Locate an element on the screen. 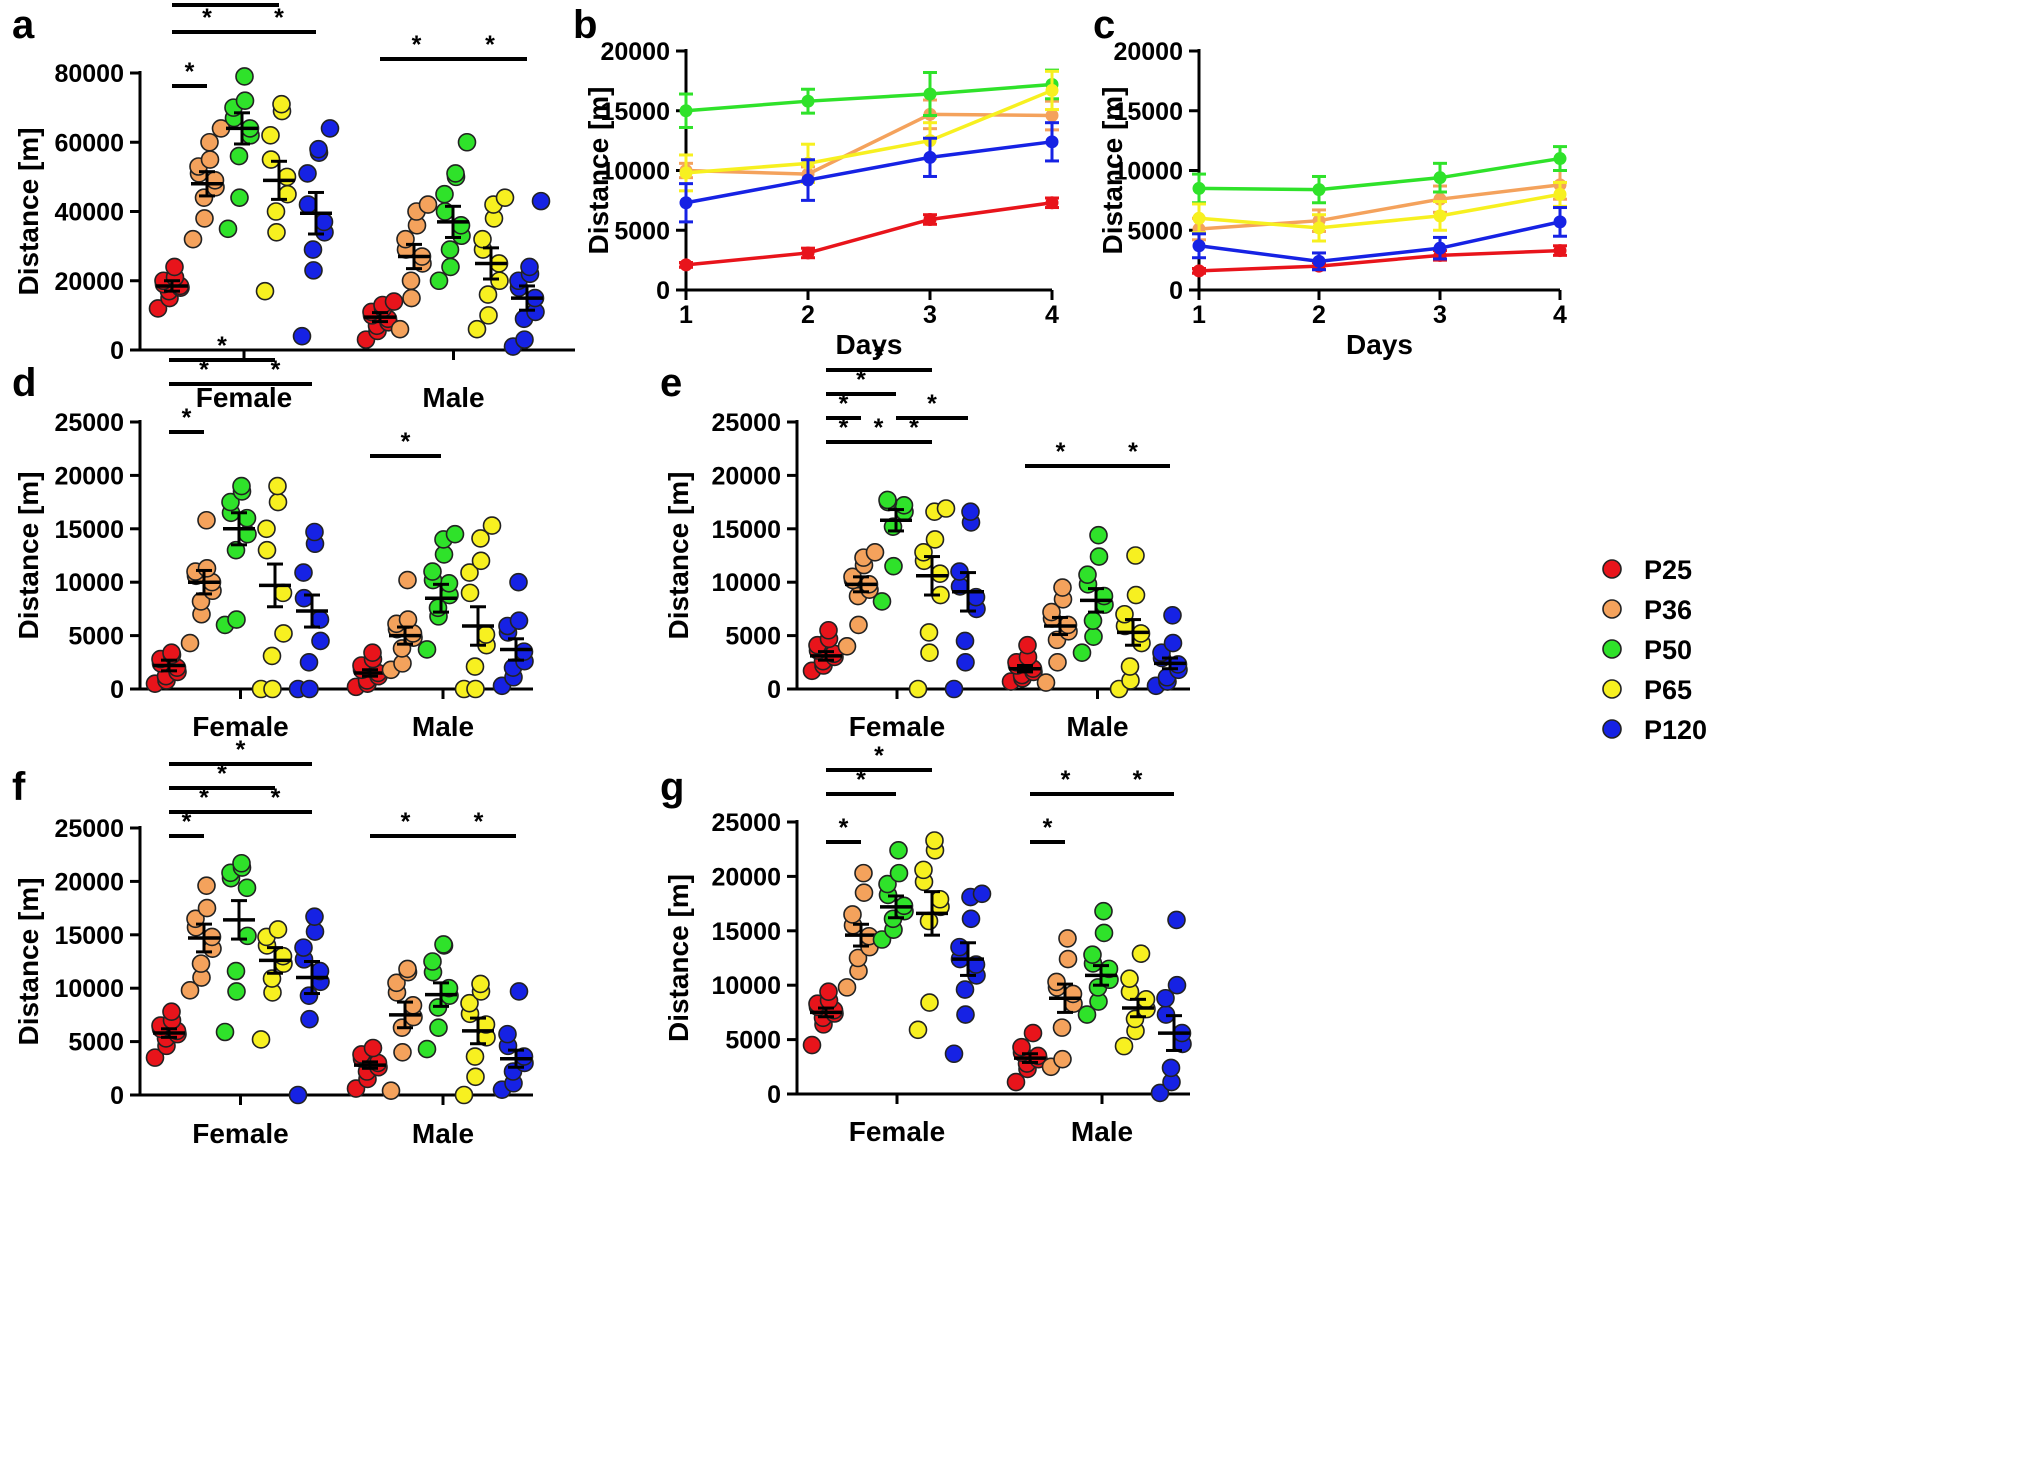  series-line-p65 is located at coordinates (869, 131).